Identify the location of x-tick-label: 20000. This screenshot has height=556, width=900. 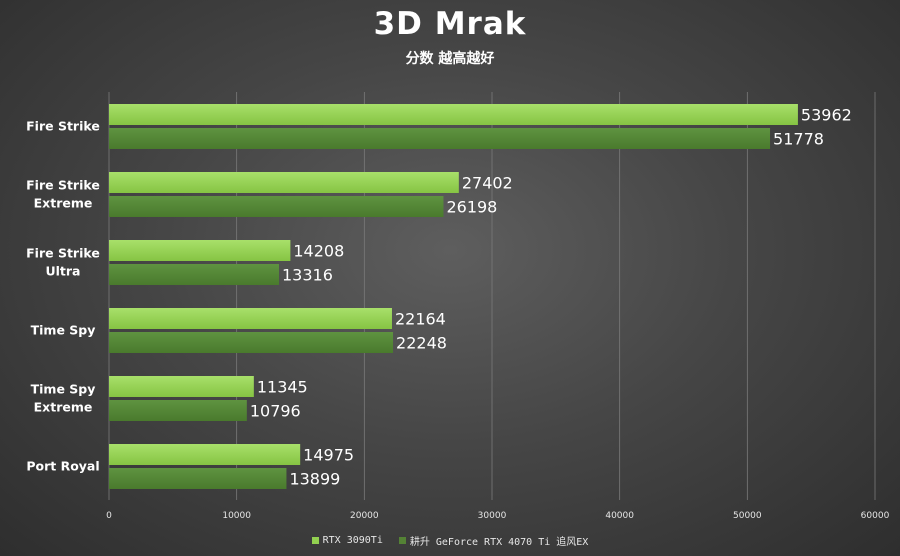
(364, 516).